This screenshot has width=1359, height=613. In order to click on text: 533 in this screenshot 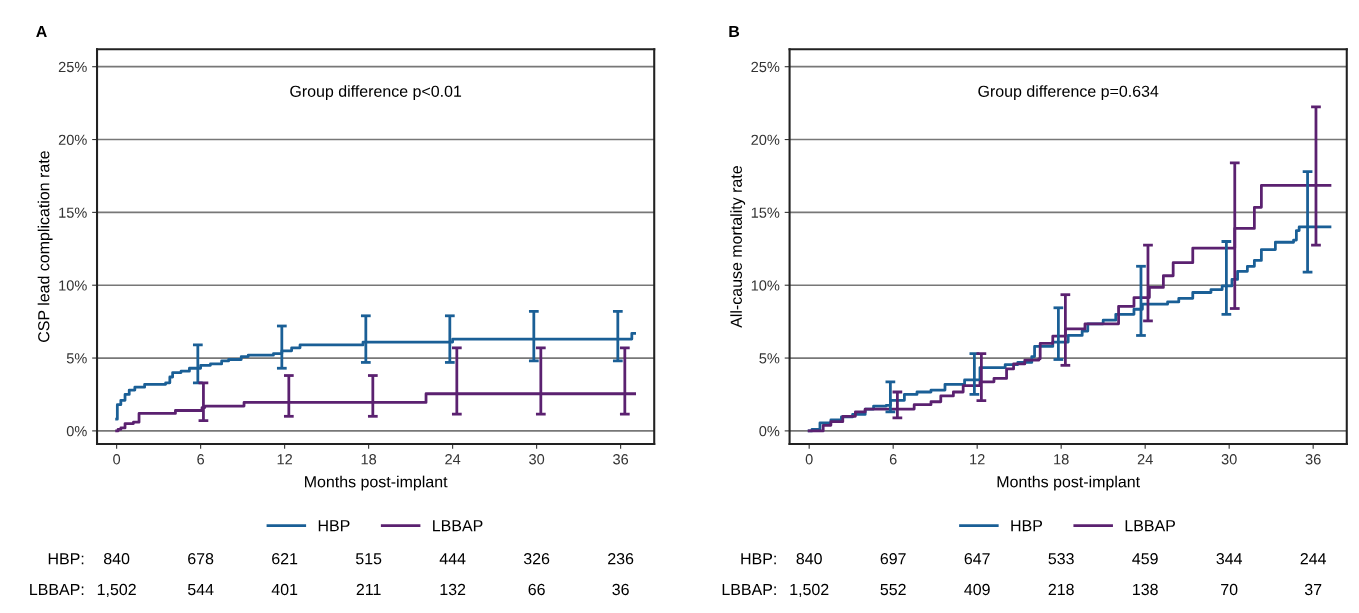, I will do `click(1061, 559)`.